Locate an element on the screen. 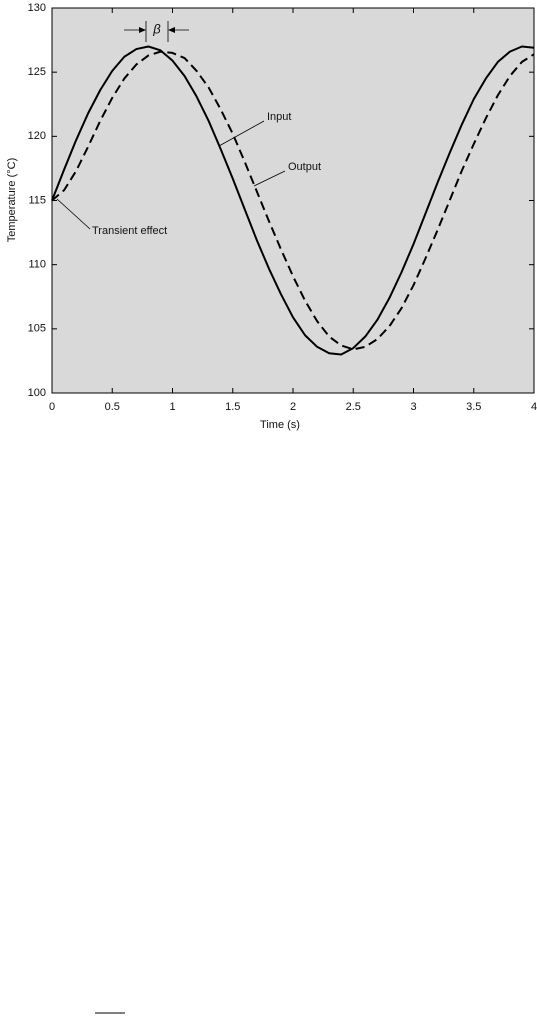 This screenshot has width=537, height=1023. y-tick-label: 130 is located at coordinates (37, 8).